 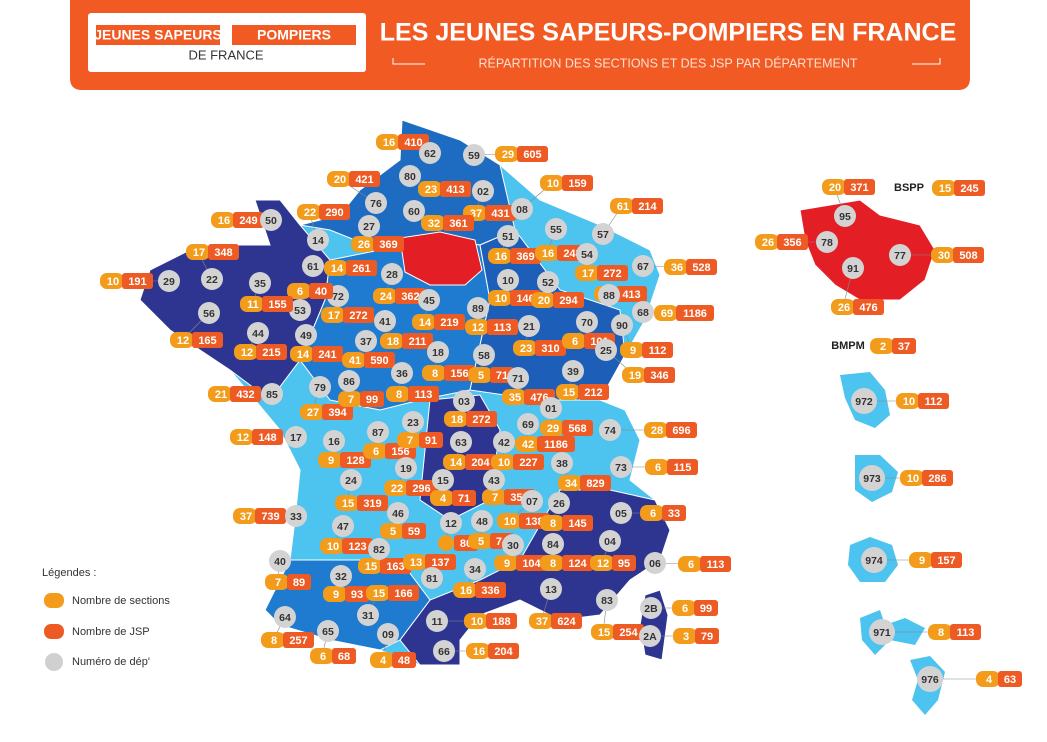 I want to click on jsp-value: 245, so click(x=969, y=189).